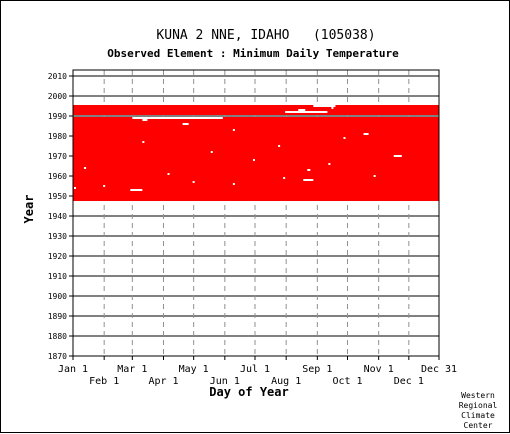 This screenshot has width=510, height=434. What do you see at coordinates (57, 336) in the screenshot?
I see `y-tick-label: 1880` at bounding box center [57, 336].